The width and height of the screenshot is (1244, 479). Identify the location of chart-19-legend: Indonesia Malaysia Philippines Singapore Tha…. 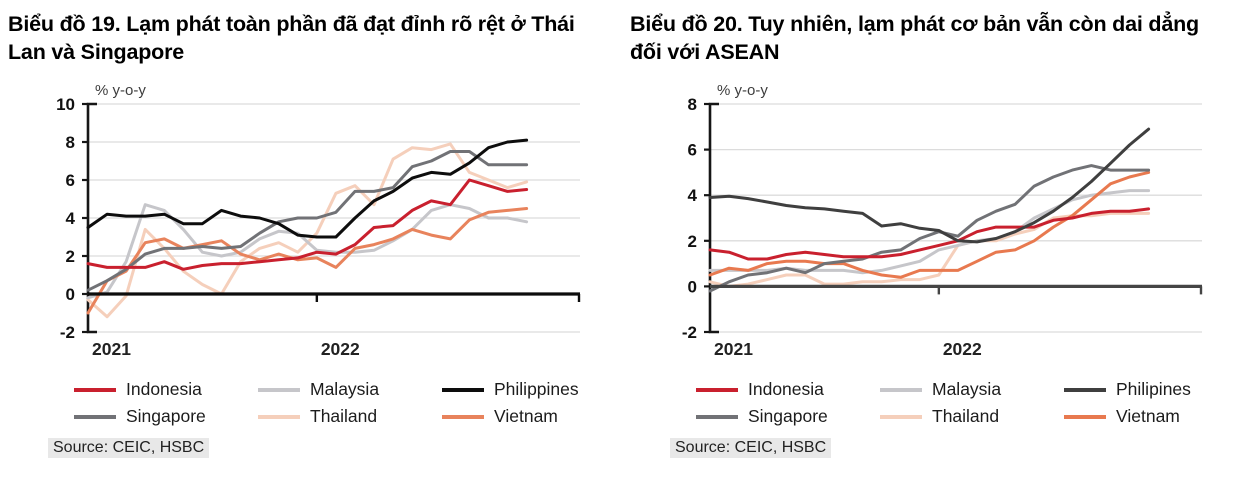
(314, 403).